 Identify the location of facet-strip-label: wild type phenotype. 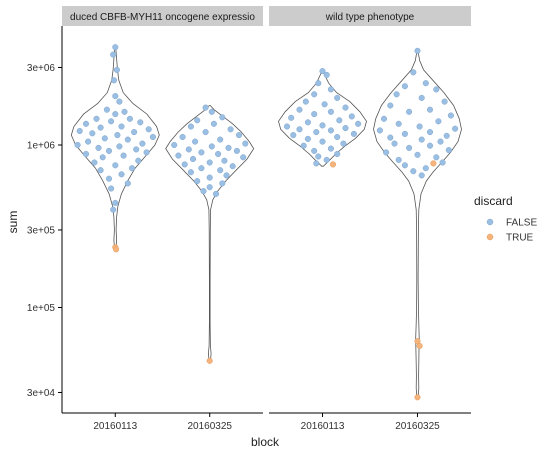
(370, 17).